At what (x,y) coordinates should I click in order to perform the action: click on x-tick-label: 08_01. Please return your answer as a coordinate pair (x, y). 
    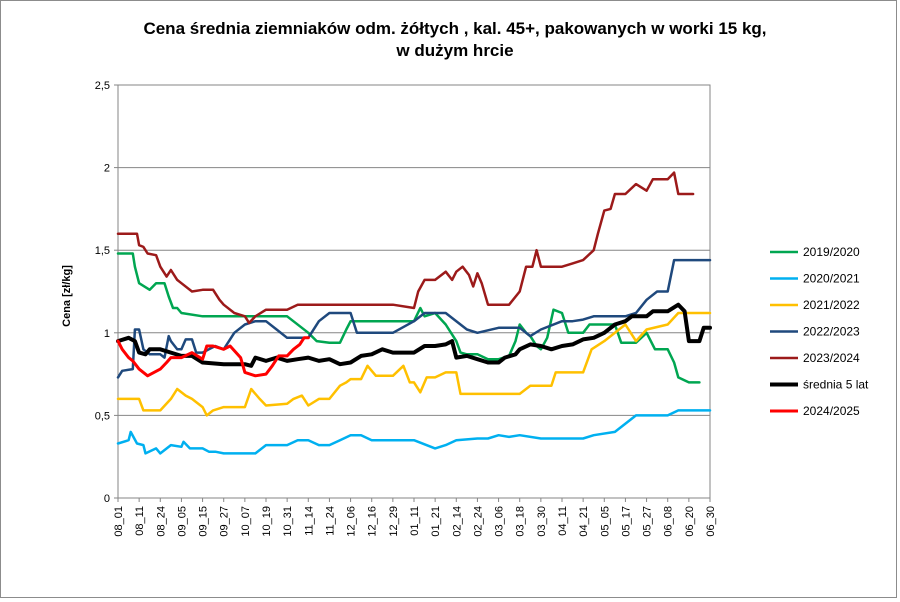
    Looking at the image, I should click on (119, 521).